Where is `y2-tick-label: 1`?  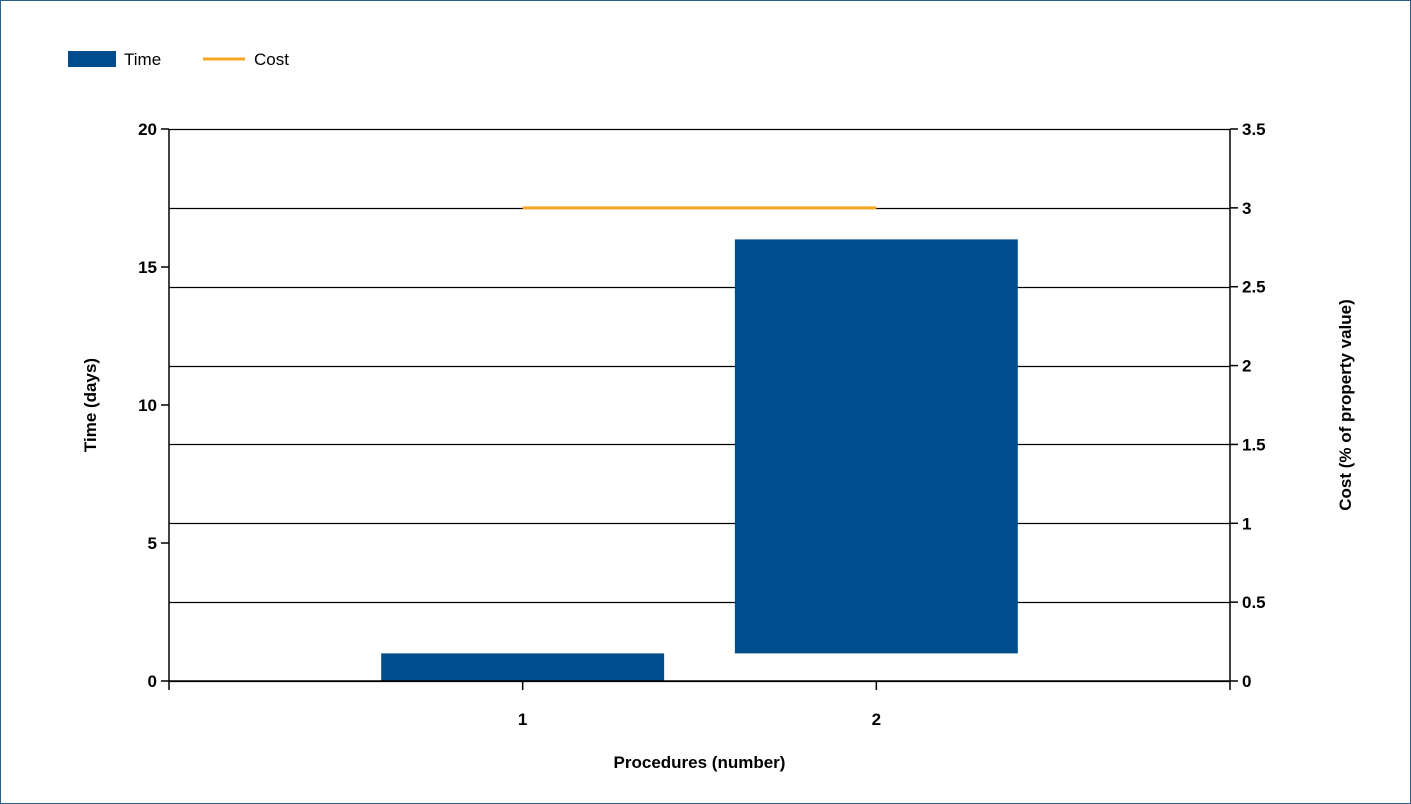 y2-tick-label: 1 is located at coordinates (1246, 523).